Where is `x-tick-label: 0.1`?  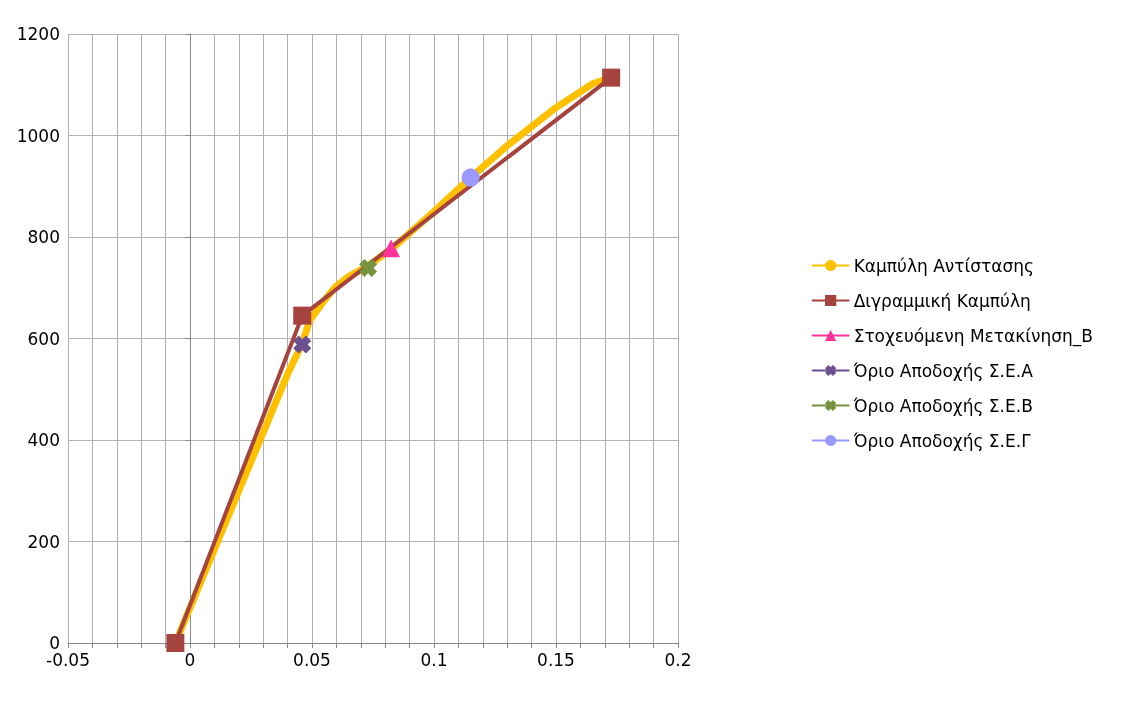
x-tick-label: 0.1 is located at coordinates (434, 659).